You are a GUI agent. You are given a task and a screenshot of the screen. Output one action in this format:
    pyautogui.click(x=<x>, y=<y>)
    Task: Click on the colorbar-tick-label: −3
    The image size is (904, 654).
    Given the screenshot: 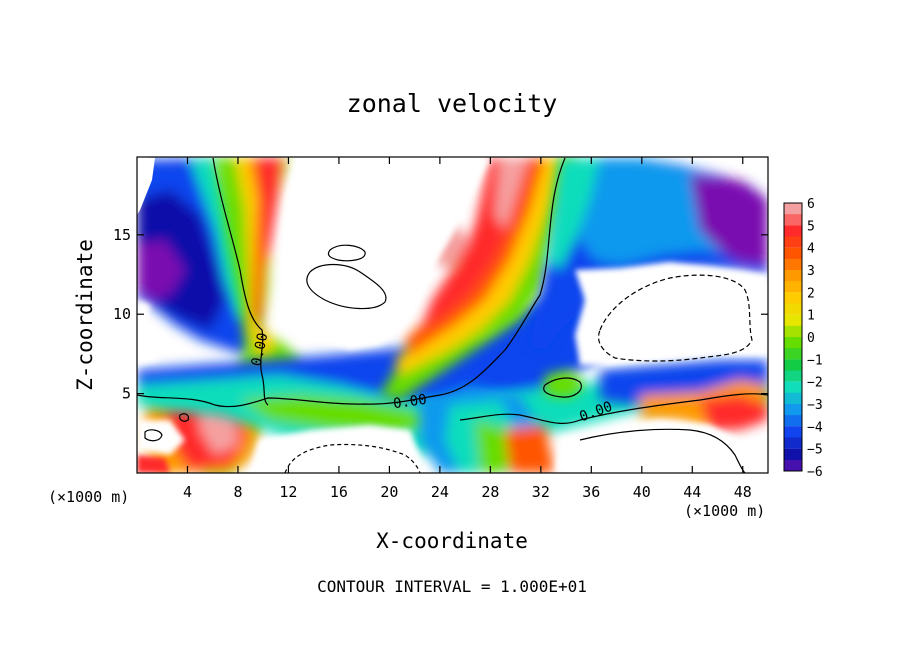 What is the action you would take?
    pyautogui.click(x=815, y=405)
    